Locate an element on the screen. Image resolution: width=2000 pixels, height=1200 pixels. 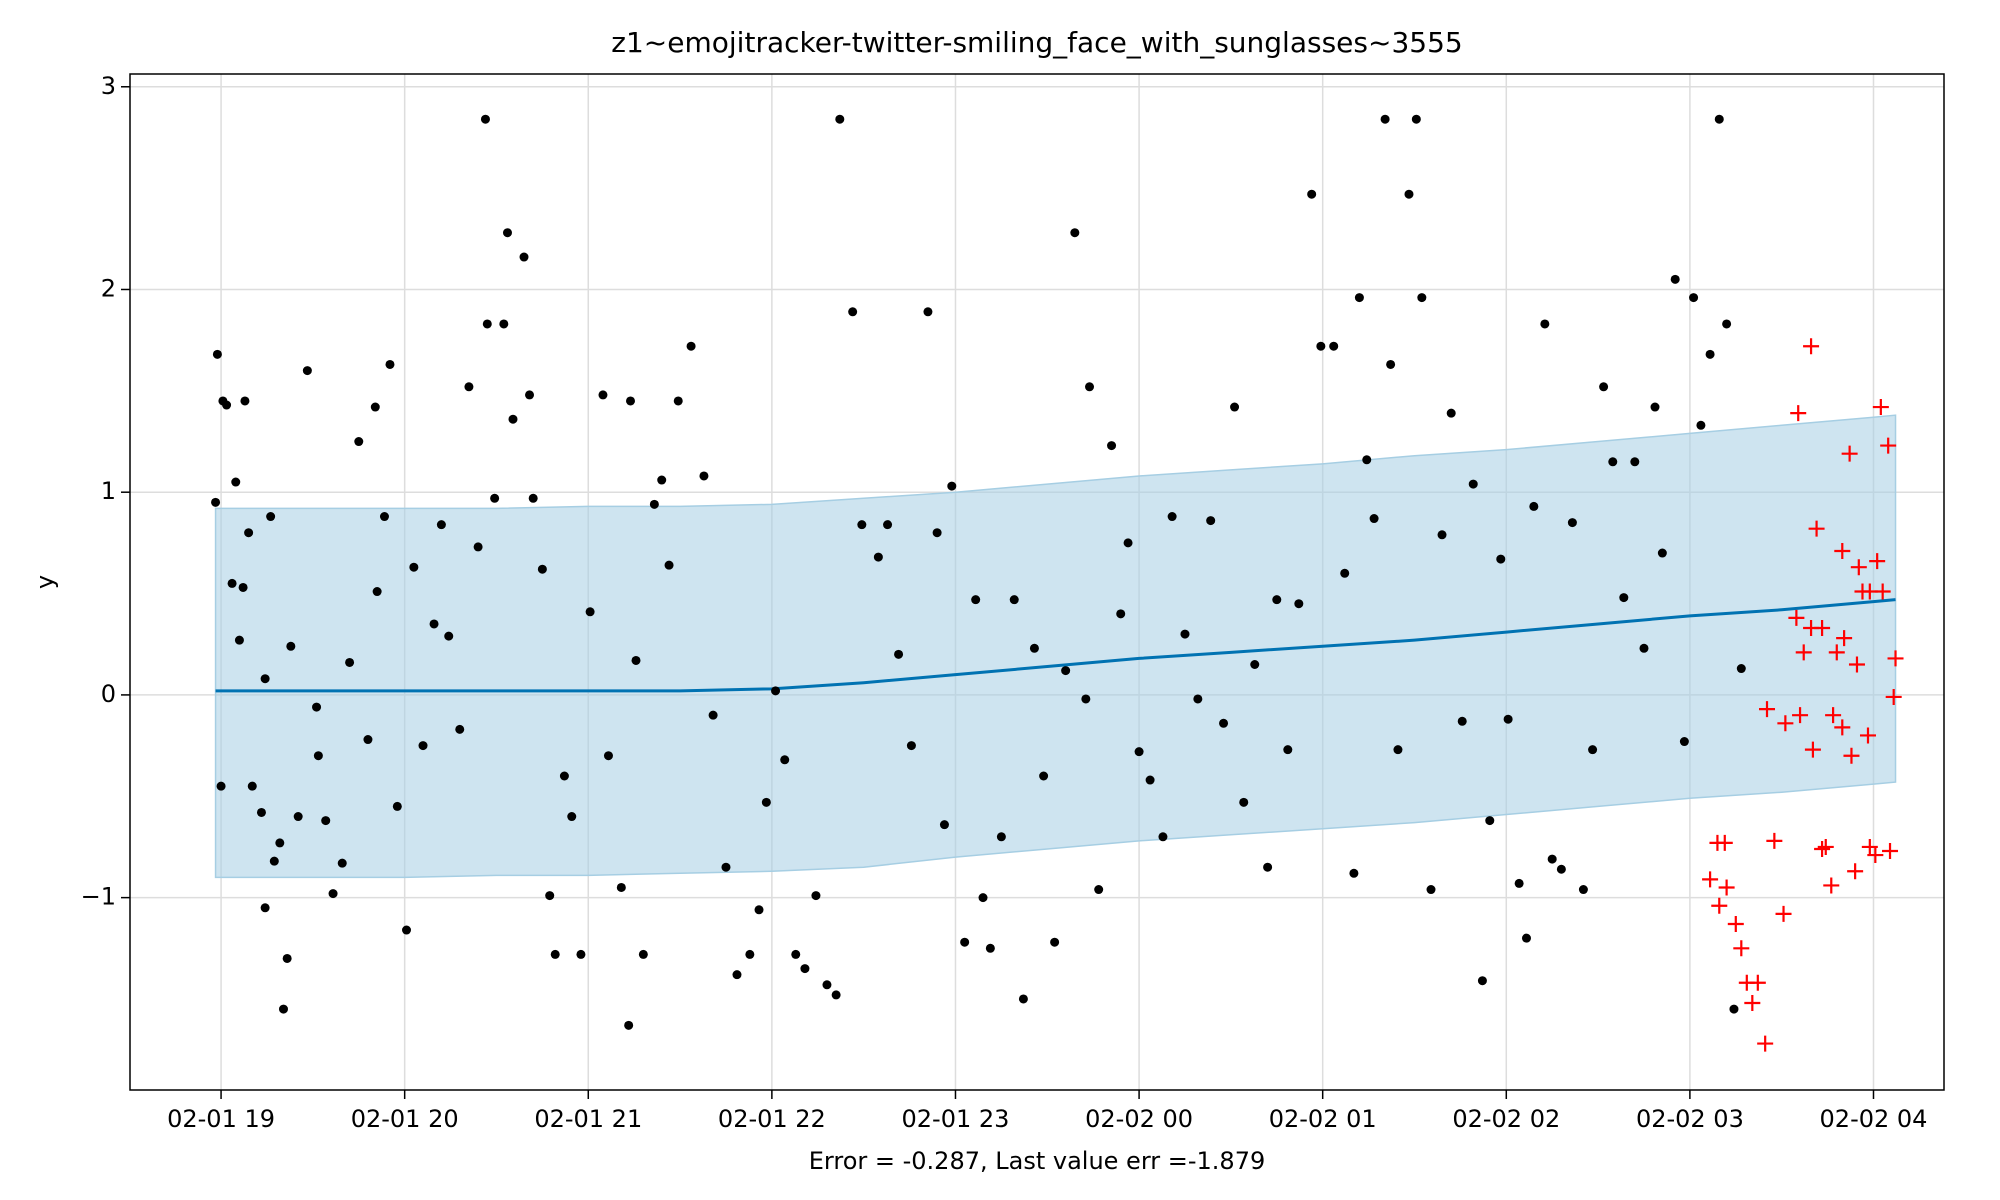
x-tick-label: 02-01 21 is located at coordinates (588, 1119).